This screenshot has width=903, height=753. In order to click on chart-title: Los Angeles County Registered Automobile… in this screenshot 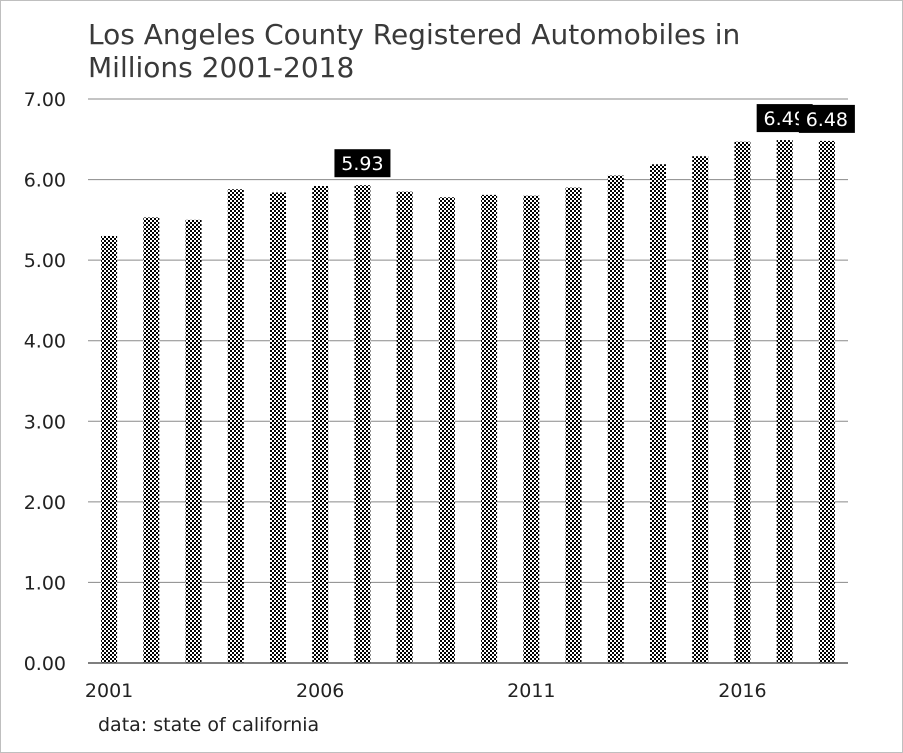, I will do `click(414, 51)`.